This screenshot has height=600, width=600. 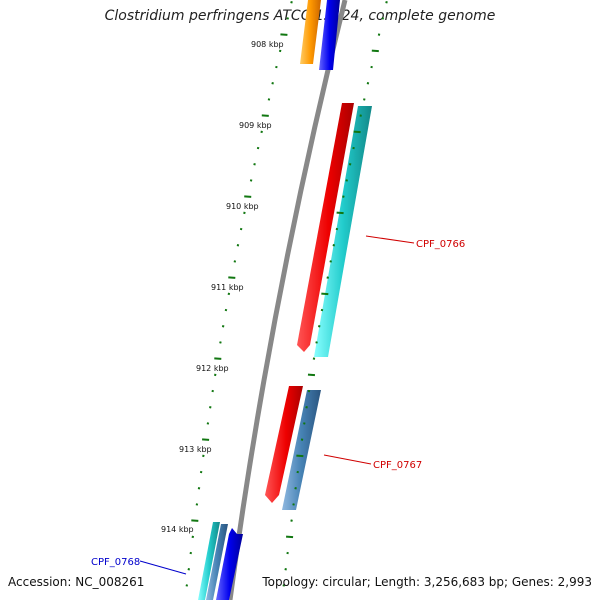 What do you see at coordinates (163, 567) in the screenshot?
I see `label-line-cpf0768` at bounding box center [163, 567].